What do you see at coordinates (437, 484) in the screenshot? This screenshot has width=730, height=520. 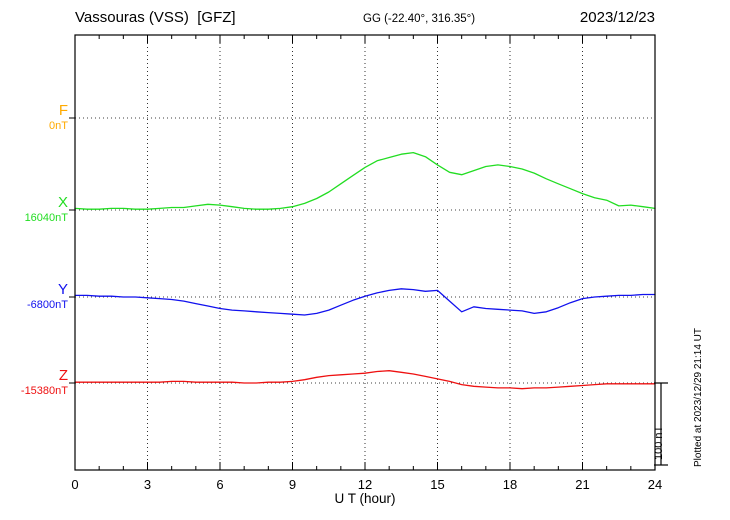 I see `x-tick-label: 15` at bounding box center [437, 484].